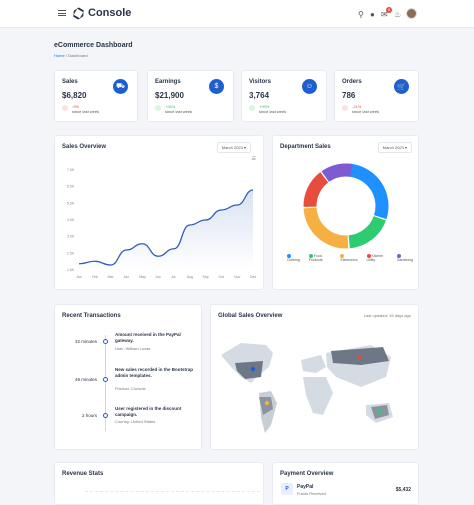 The image size is (474, 505). I want to click on avatar, so click(411, 13).